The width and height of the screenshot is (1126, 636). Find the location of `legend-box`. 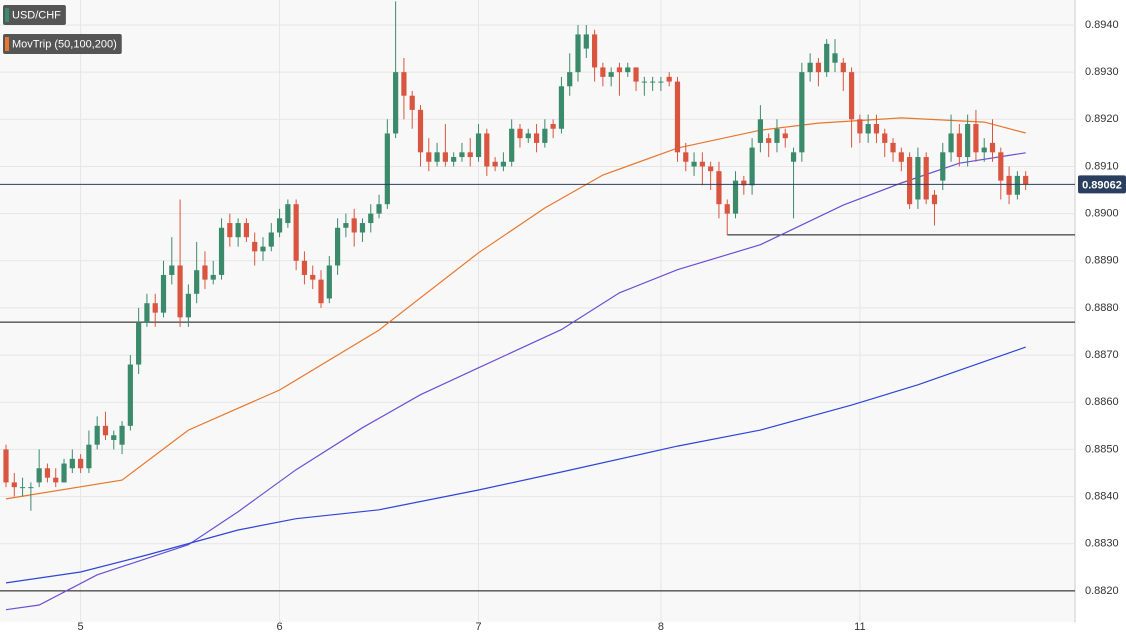

legend-box is located at coordinates (34, 15).